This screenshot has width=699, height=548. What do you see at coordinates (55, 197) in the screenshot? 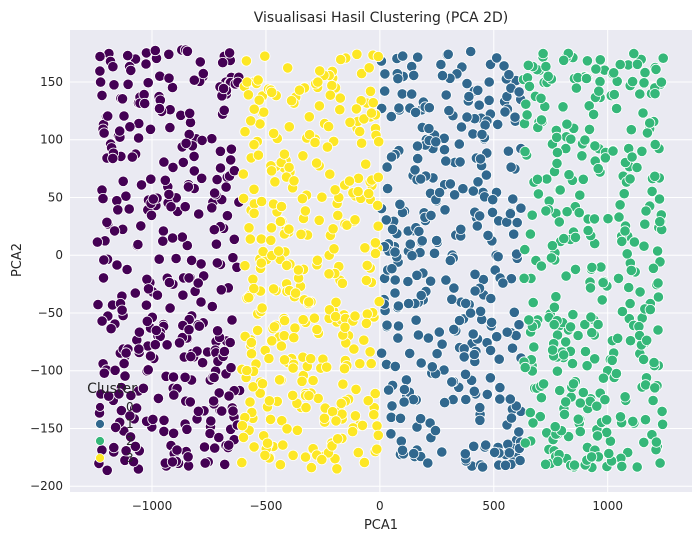
I see `y-tick-label: 50` at bounding box center [55, 197].